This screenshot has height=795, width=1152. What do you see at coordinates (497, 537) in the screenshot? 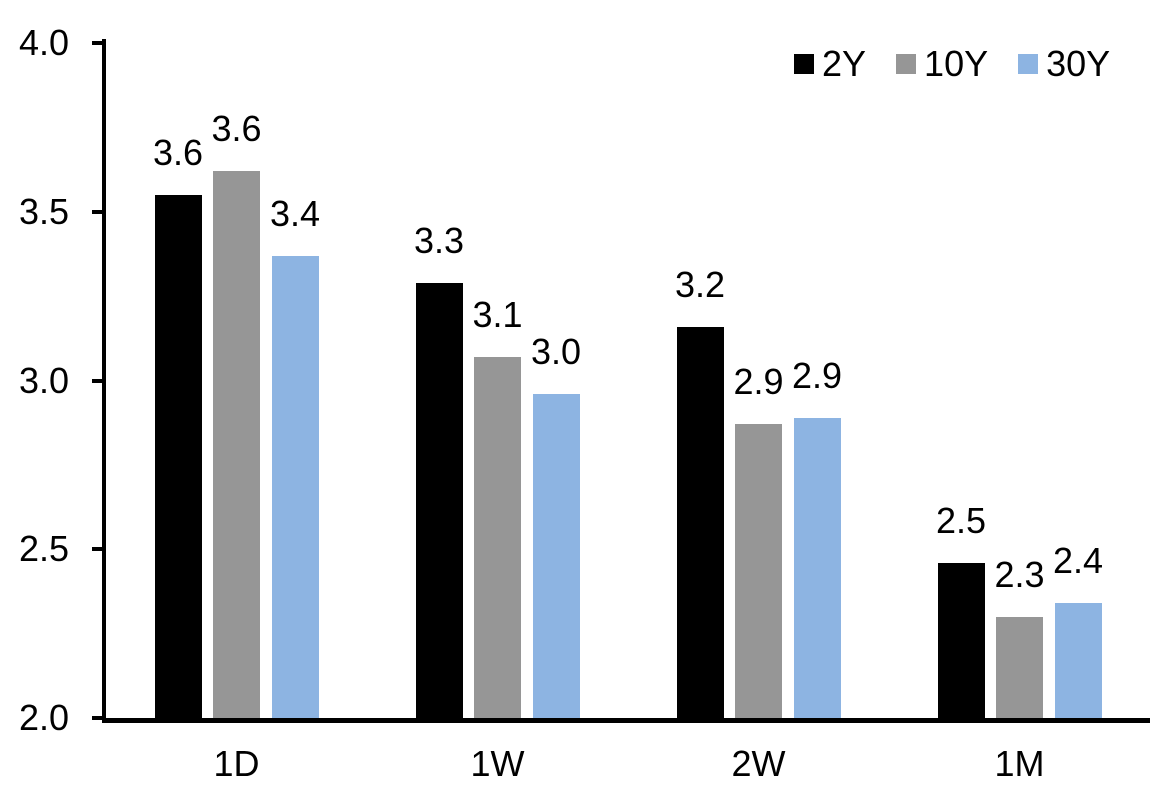
I see `bar-10y-1w` at bounding box center [497, 537].